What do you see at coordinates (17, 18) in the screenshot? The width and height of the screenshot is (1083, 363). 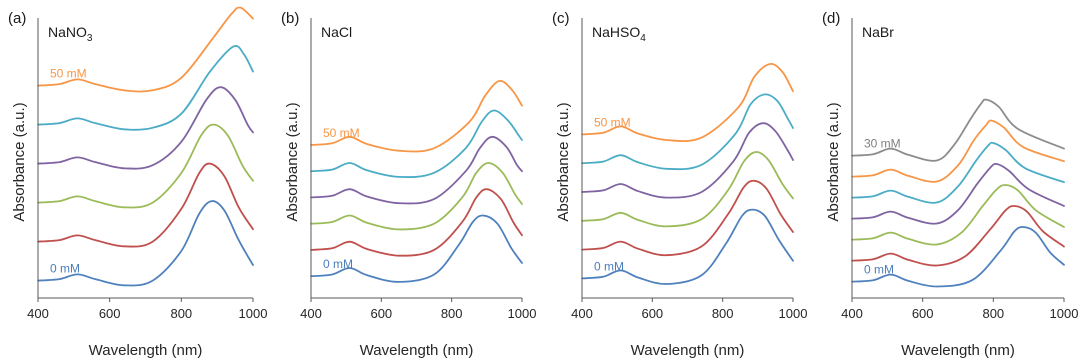 I see `panel-label: (a)` at bounding box center [17, 18].